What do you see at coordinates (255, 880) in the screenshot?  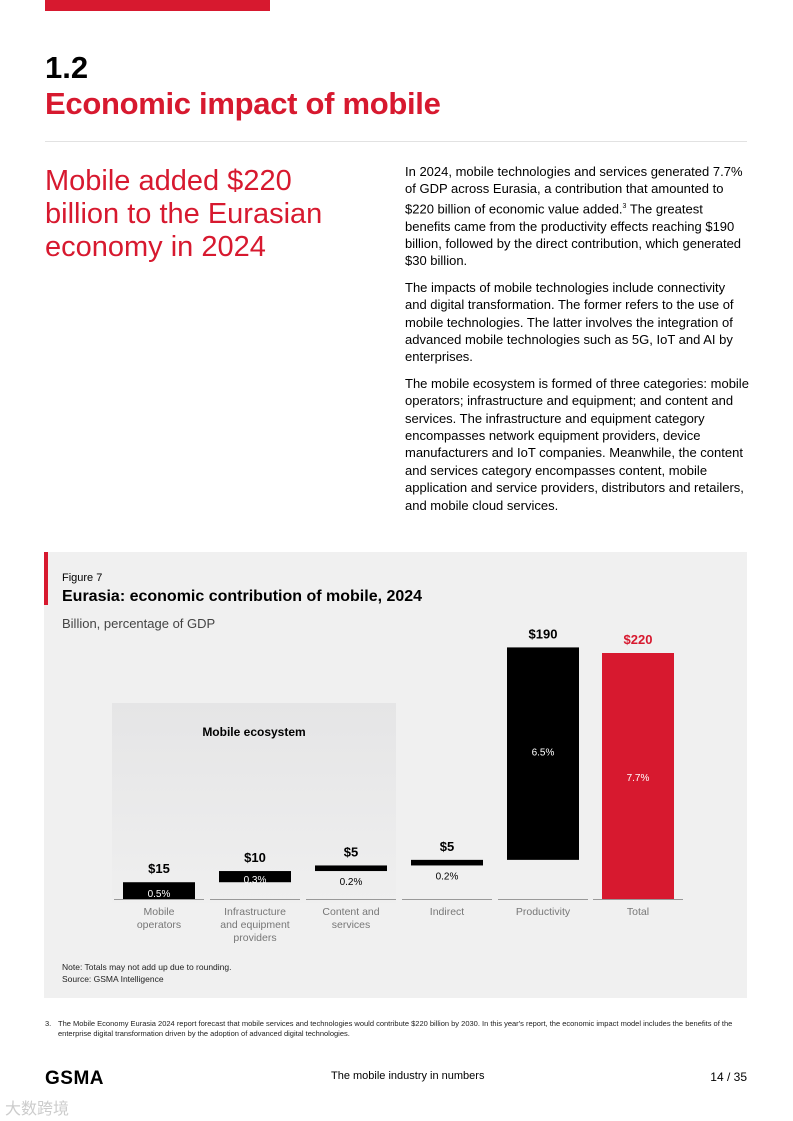 I see `gdp-share-label: 0.3%` at bounding box center [255, 880].